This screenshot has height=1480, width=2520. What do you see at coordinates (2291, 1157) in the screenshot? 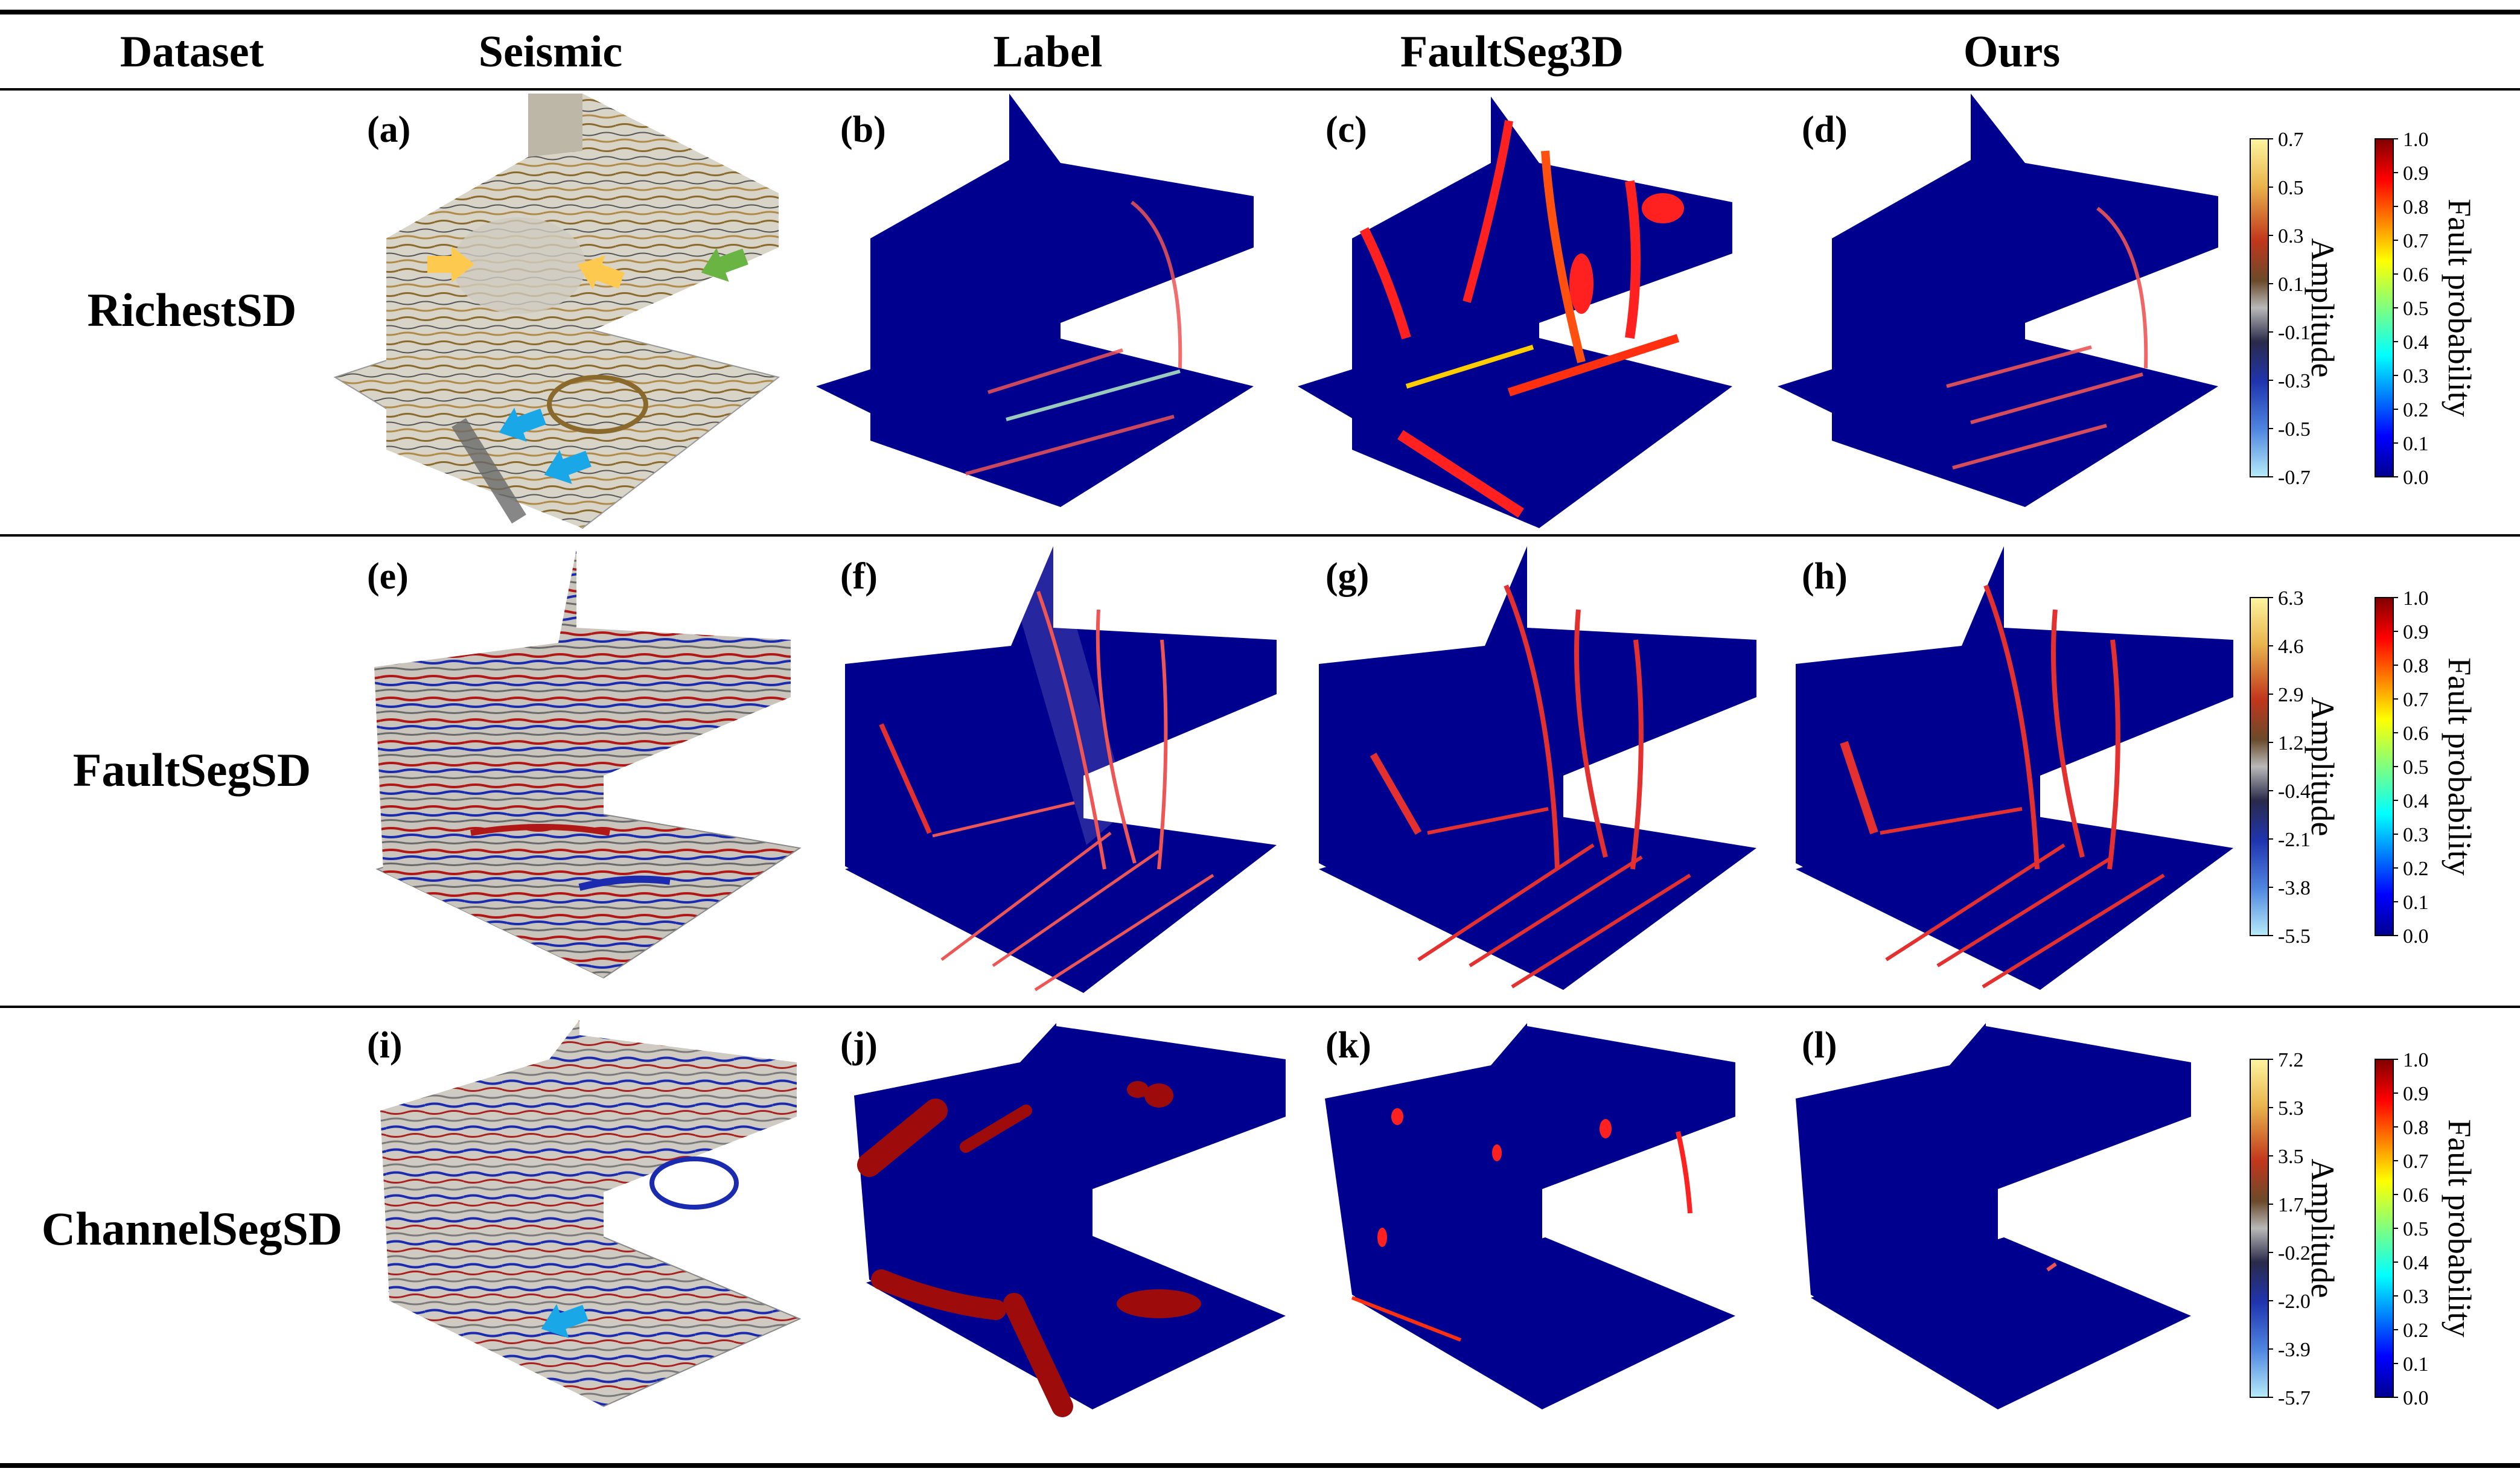
I see `amplitude-tick: 3.5` at bounding box center [2291, 1157].